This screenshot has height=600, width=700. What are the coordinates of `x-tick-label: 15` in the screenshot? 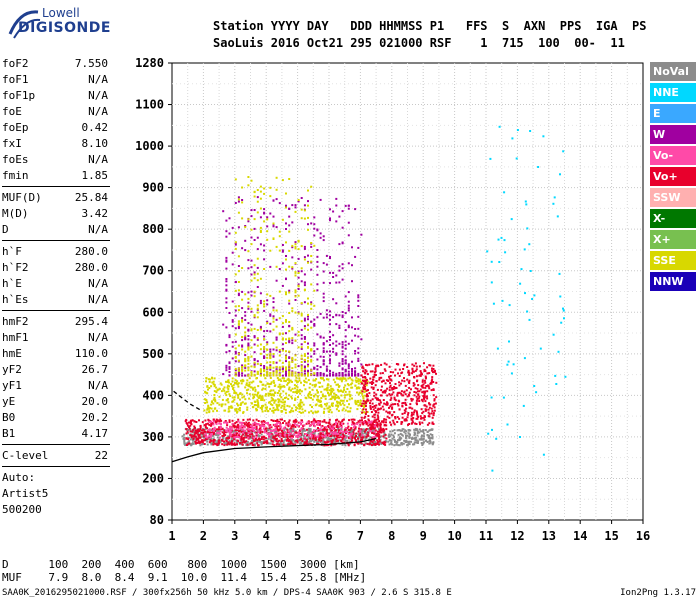 It's located at (611, 536).